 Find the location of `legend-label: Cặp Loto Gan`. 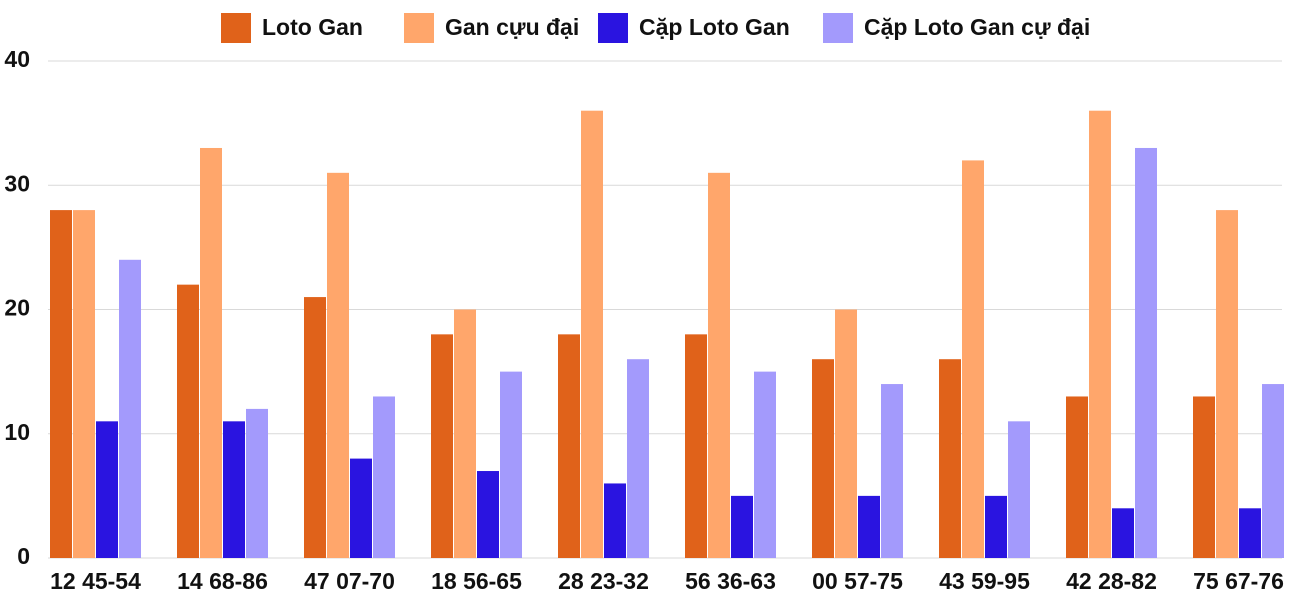

legend-label: Cặp Loto Gan is located at coordinates (714, 27).